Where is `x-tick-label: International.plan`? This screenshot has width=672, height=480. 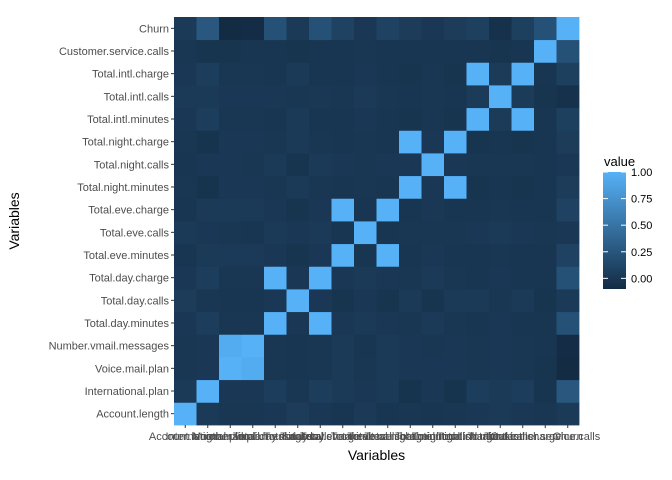 x-tick-label: International.plan is located at coordinates (208, 437).